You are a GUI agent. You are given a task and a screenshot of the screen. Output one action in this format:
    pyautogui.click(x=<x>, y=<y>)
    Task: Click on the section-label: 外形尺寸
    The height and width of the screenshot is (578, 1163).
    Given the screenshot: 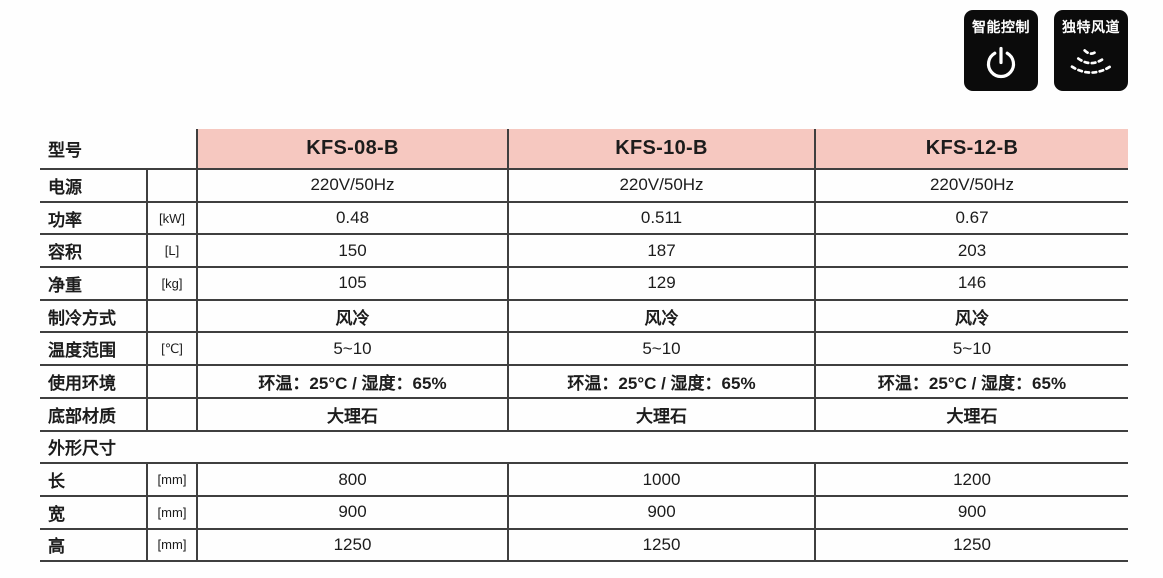 What is the action you would take?
    pyautogui.click(x=82, y=449)
    